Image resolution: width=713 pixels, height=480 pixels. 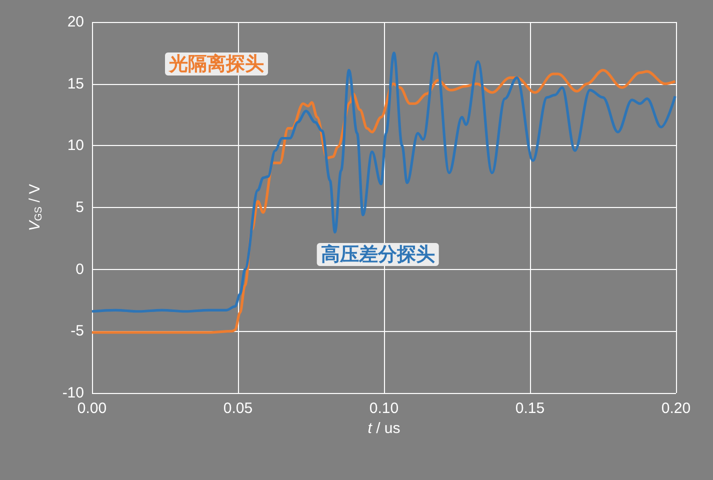 What do you see at coordinates (73, 393) in the screenshot?
I see `y-tick-label: -10` at bounding box center [73, 393].